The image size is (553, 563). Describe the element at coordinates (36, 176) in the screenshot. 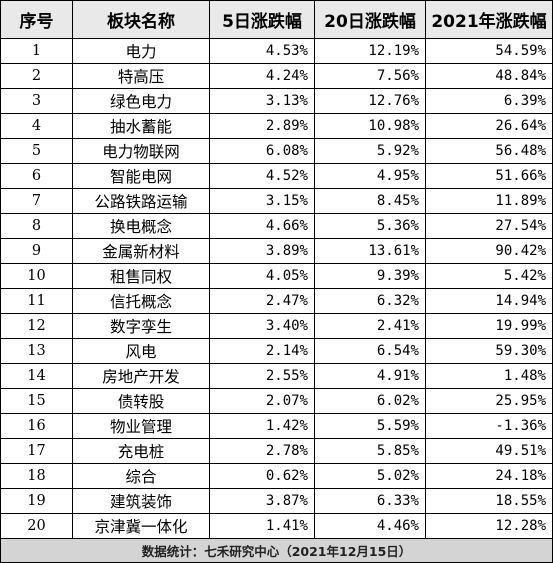

I see `cell-index: 6` at that location.